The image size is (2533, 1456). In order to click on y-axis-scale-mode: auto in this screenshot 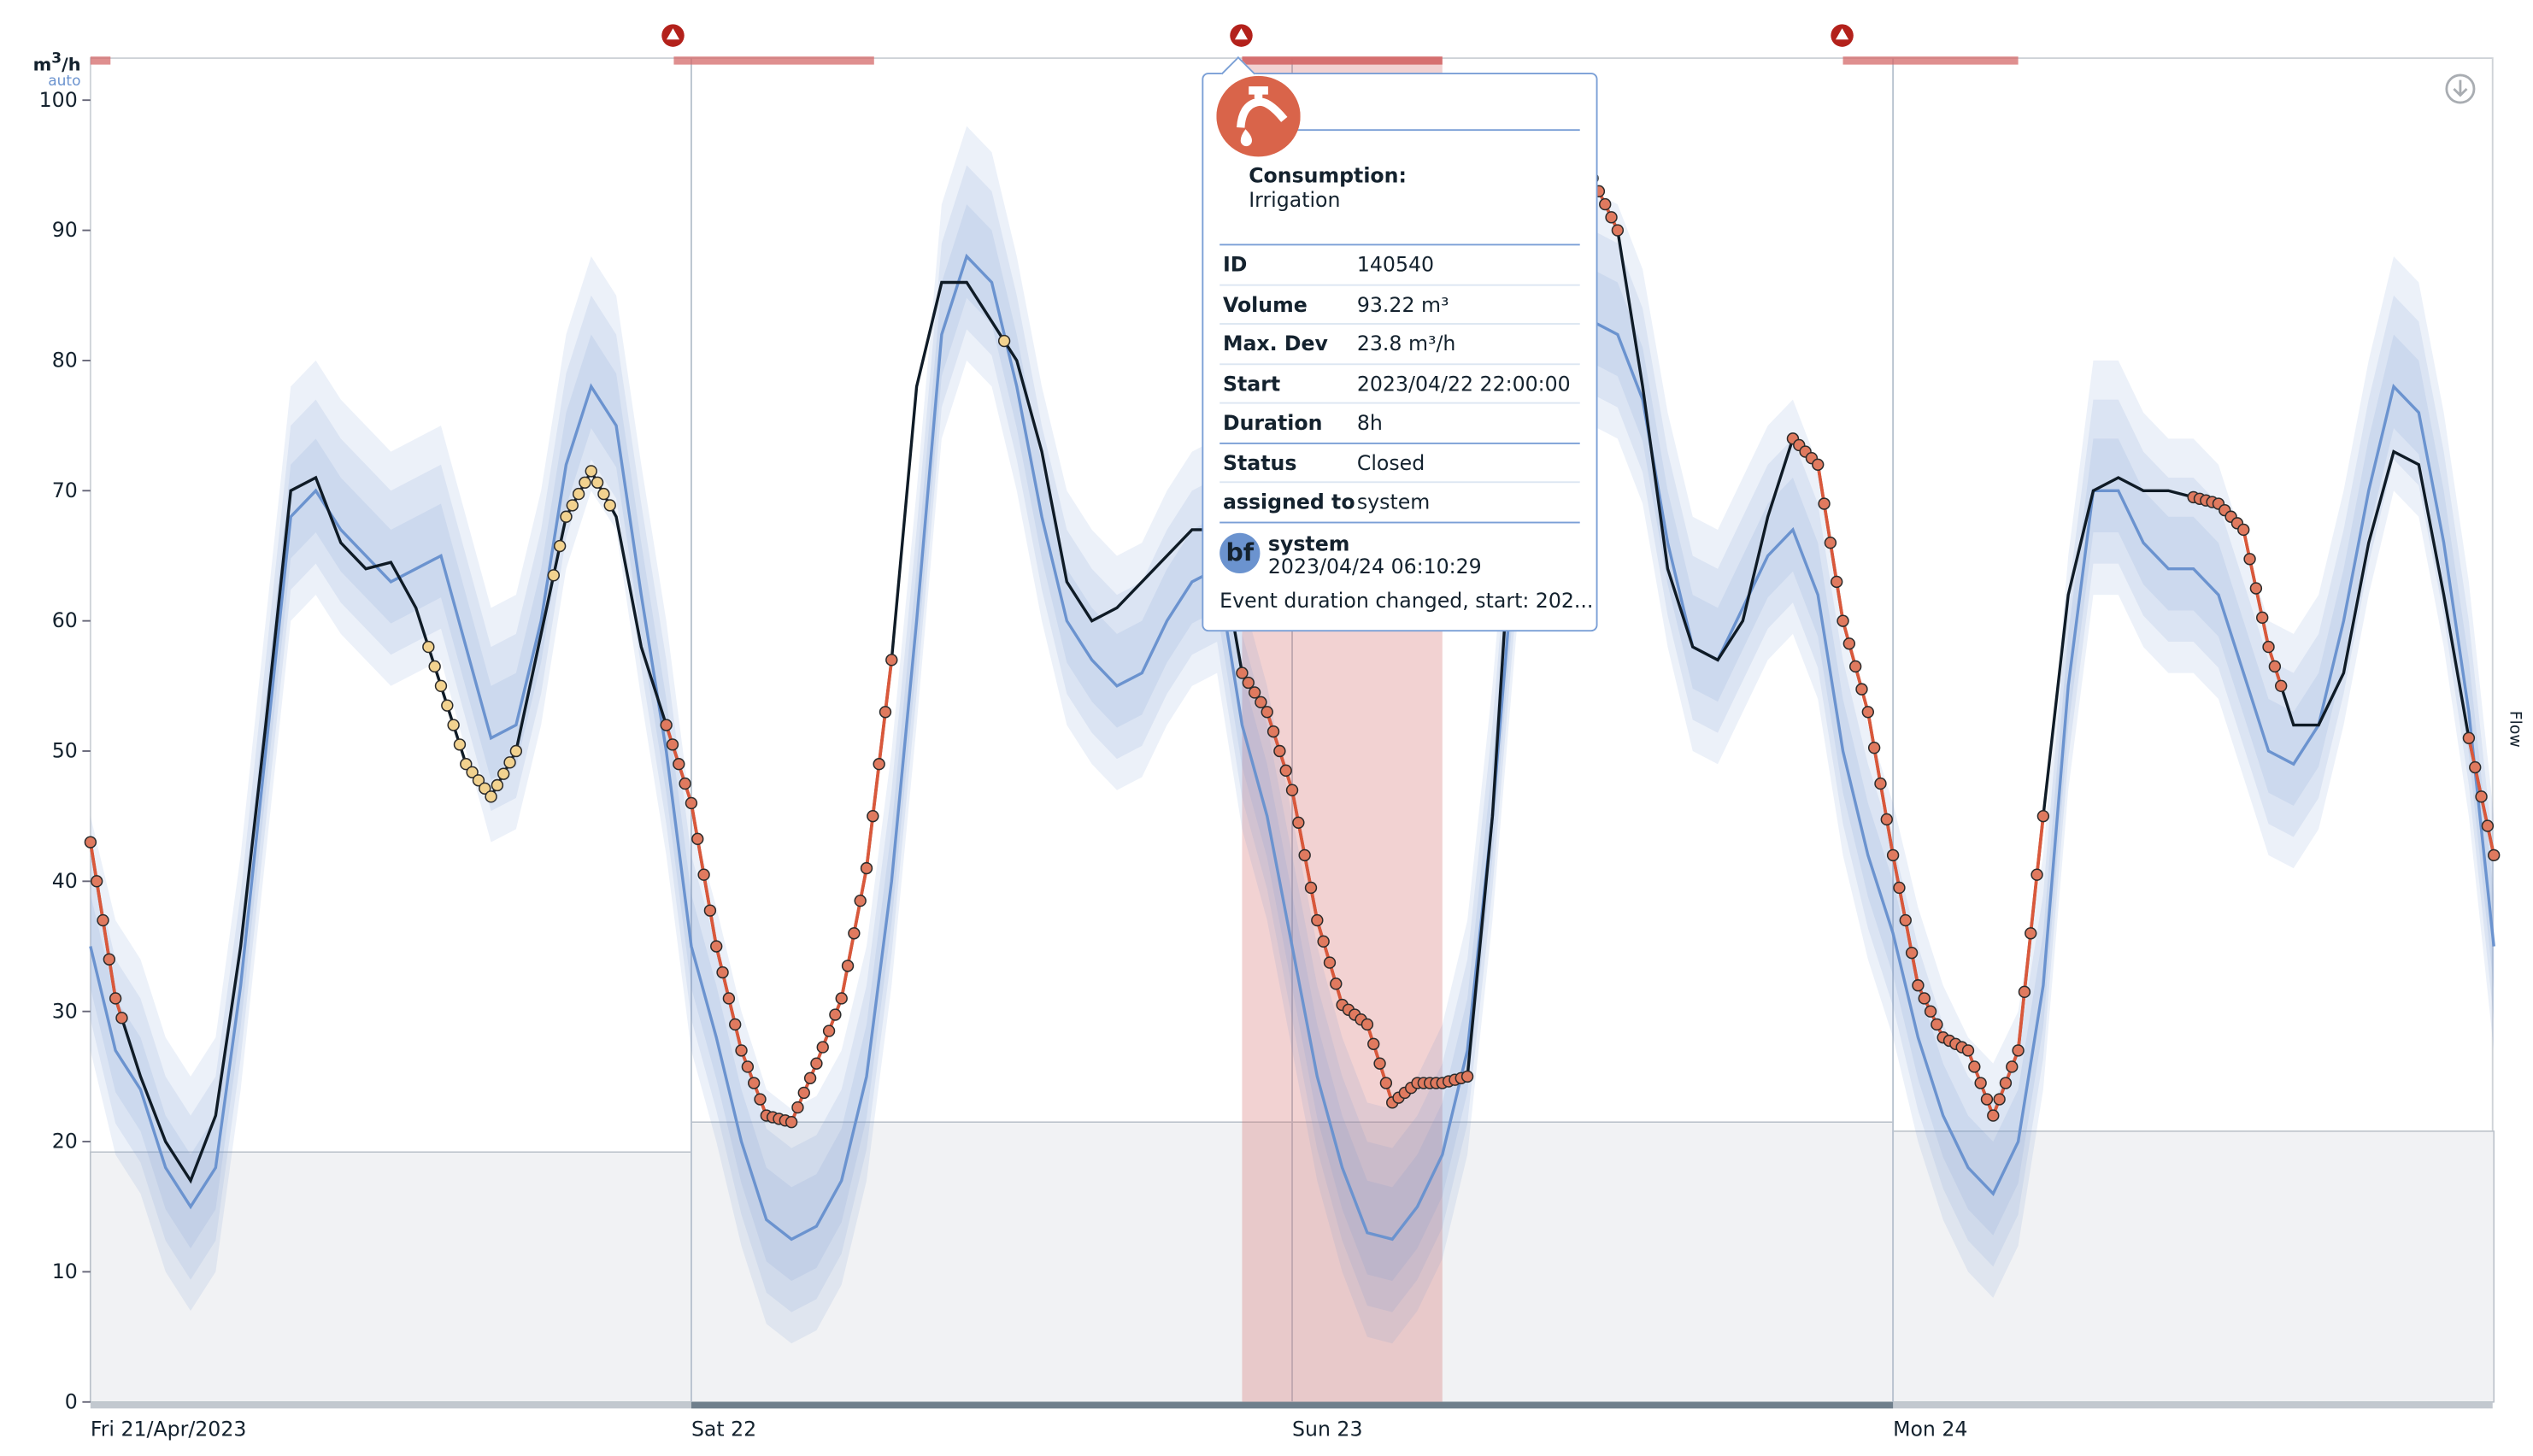, I will do `click(64, 82)`.